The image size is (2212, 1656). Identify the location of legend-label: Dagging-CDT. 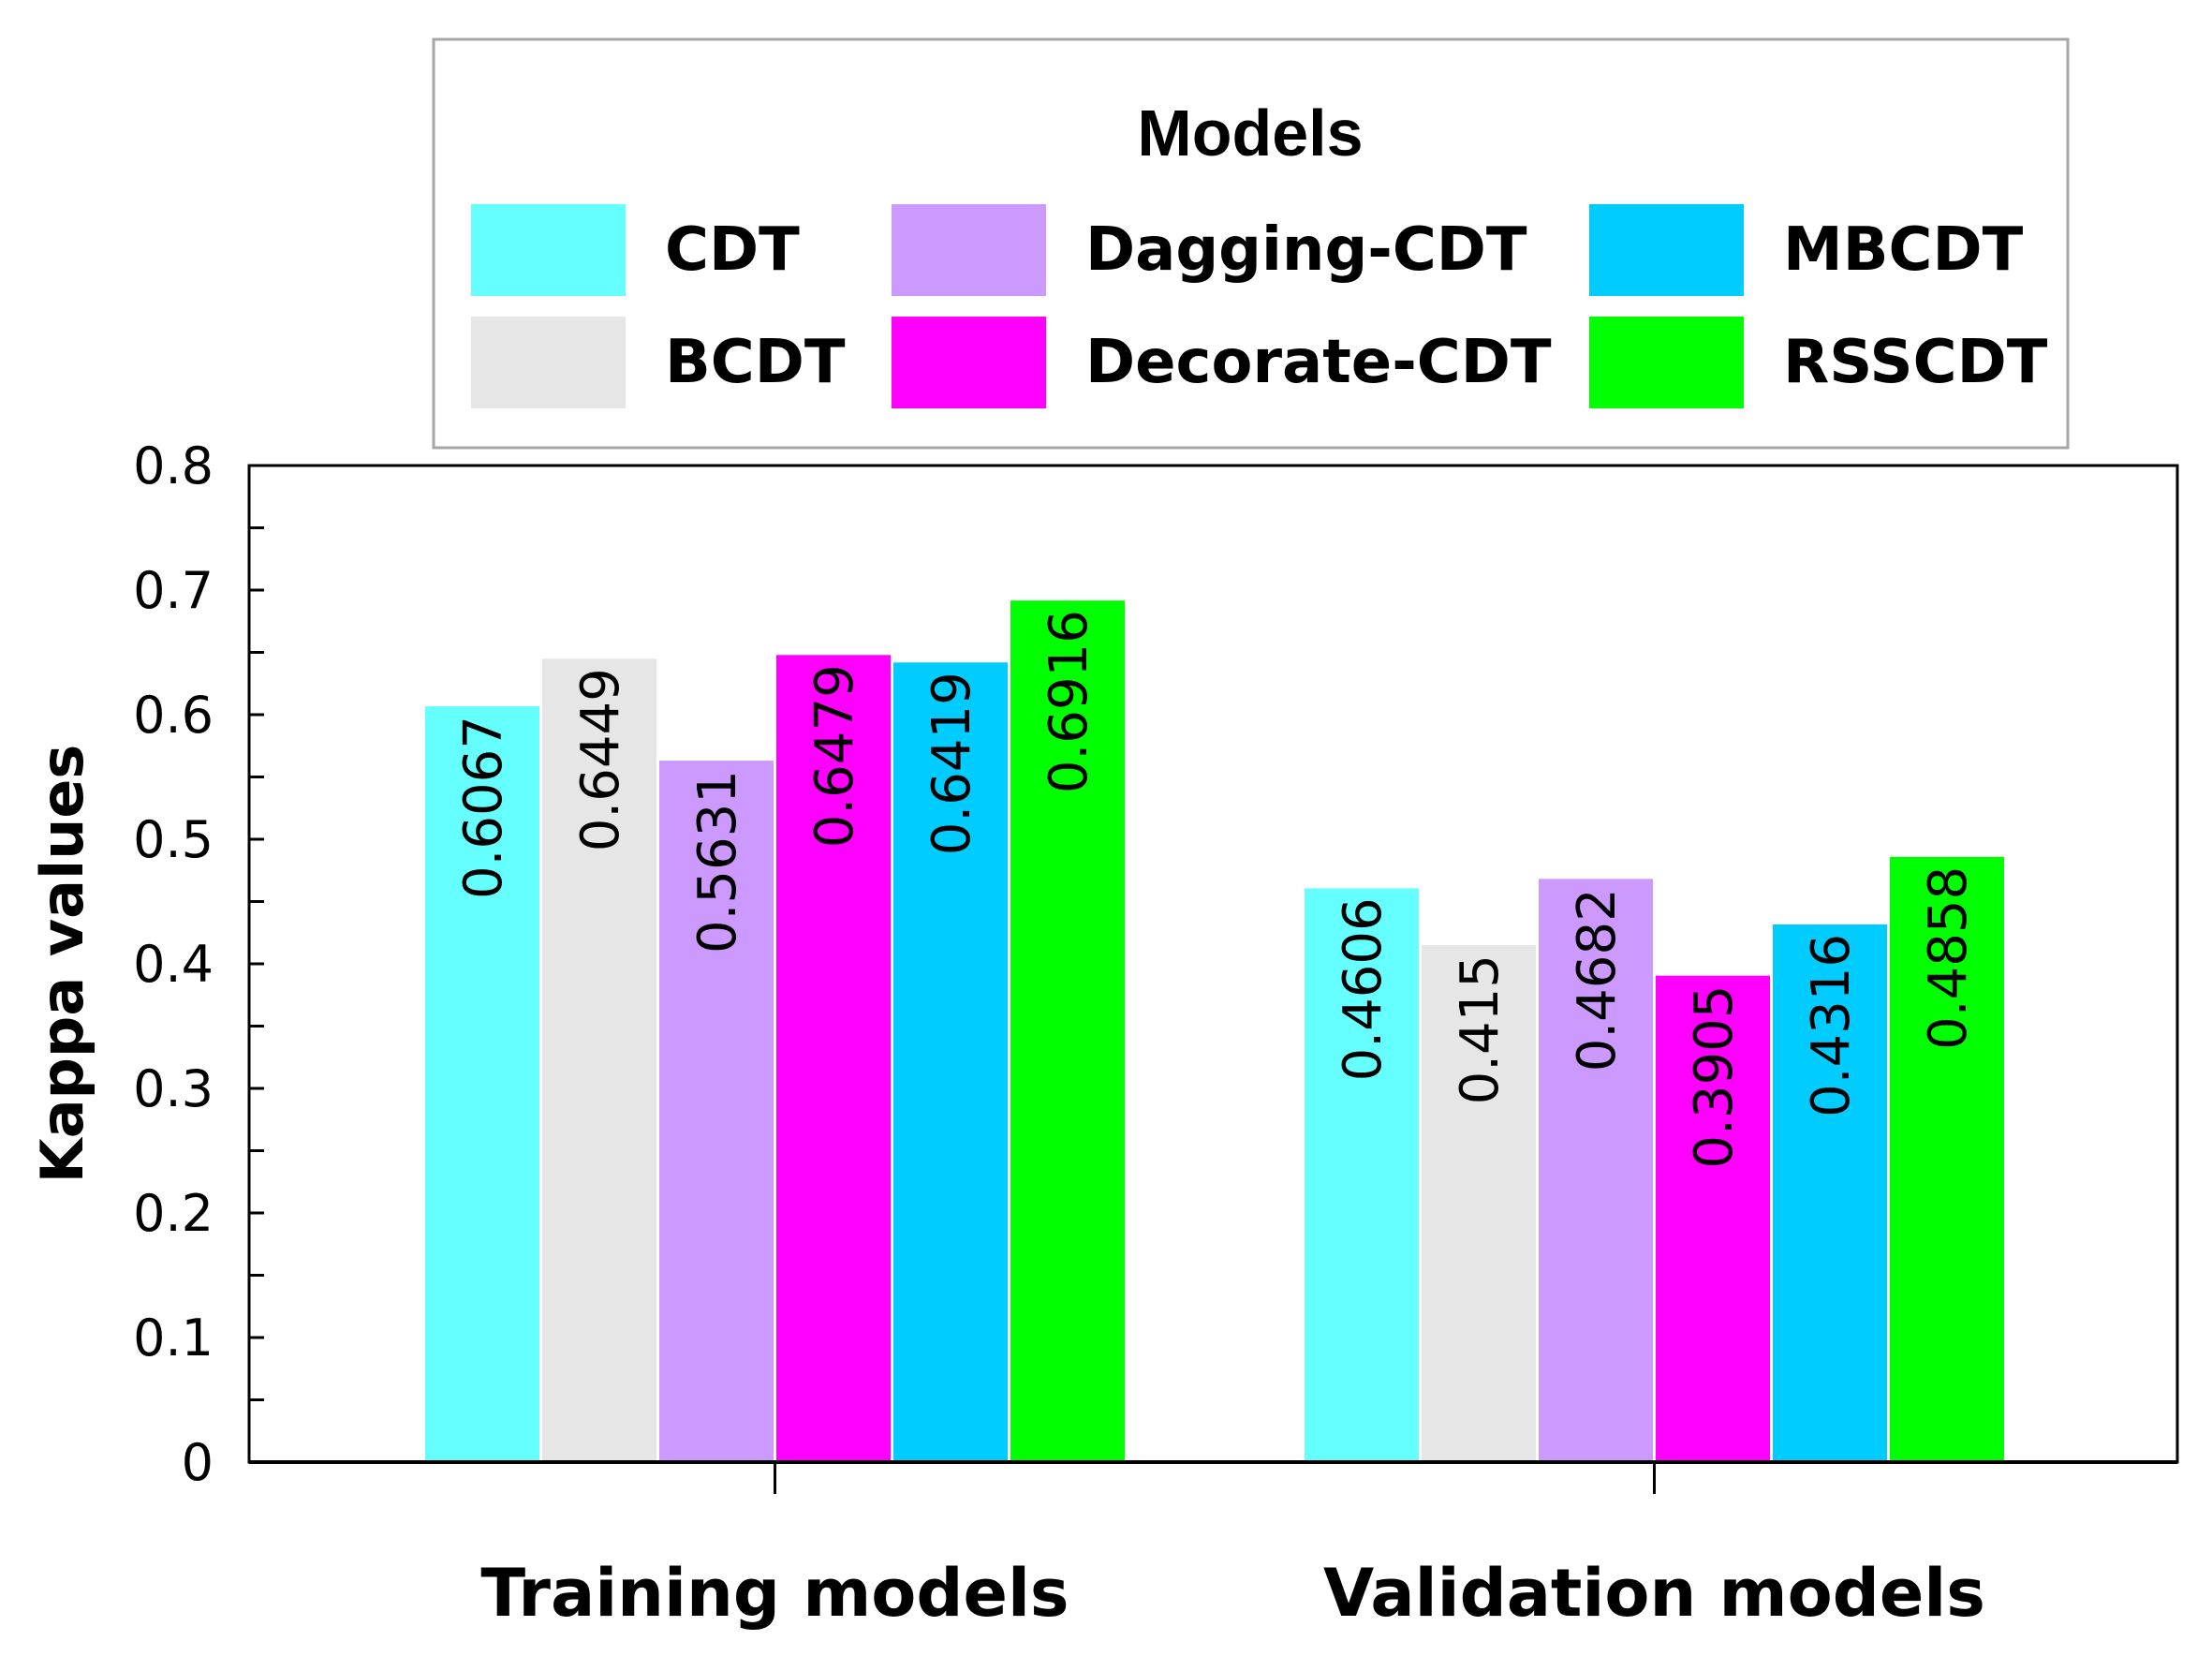
(1306, 250).